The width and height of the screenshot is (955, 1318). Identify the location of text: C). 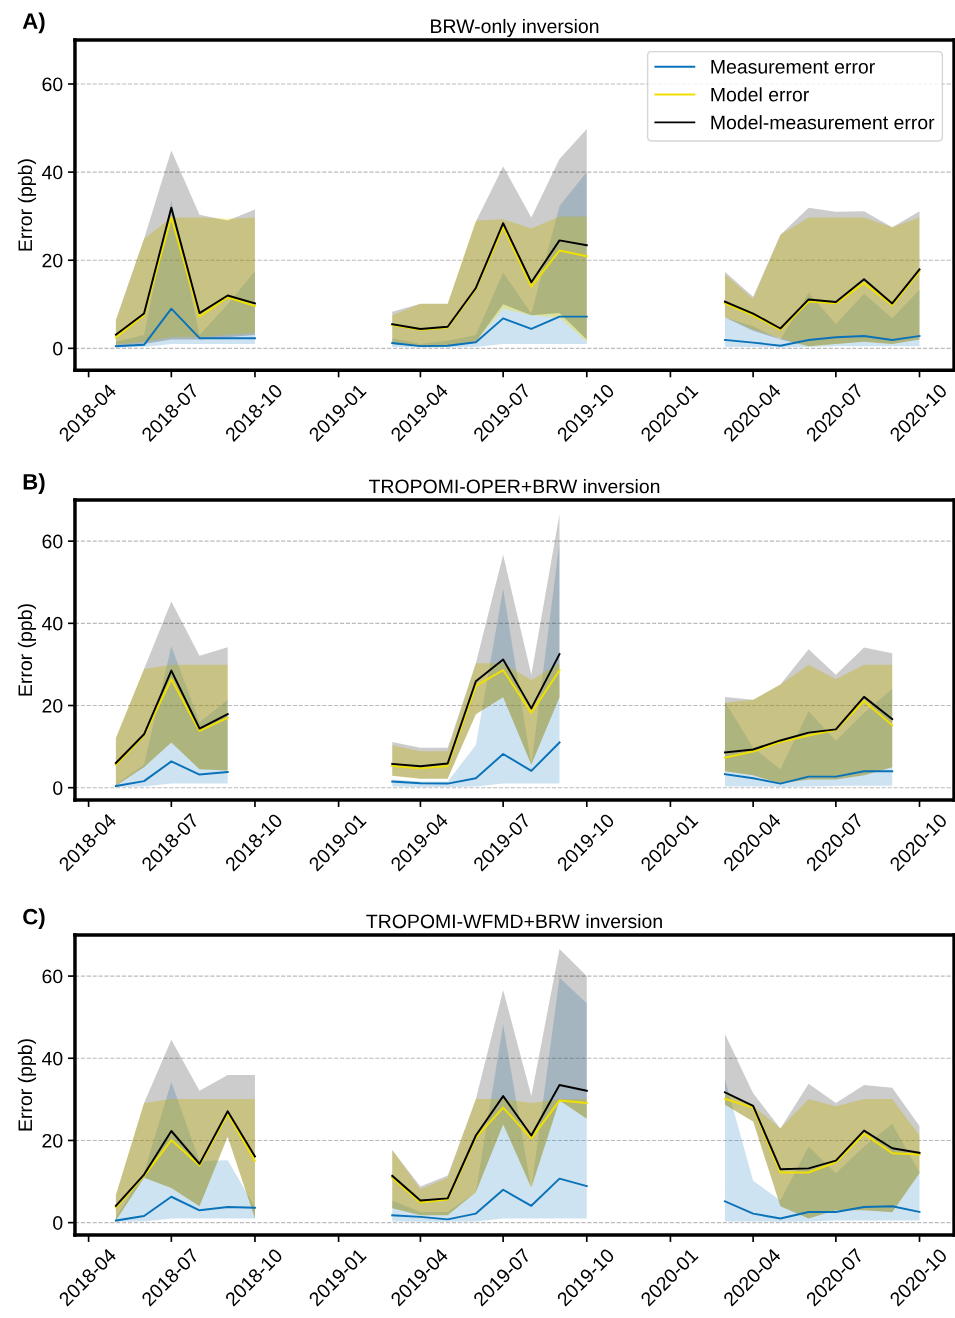
(34, 918).